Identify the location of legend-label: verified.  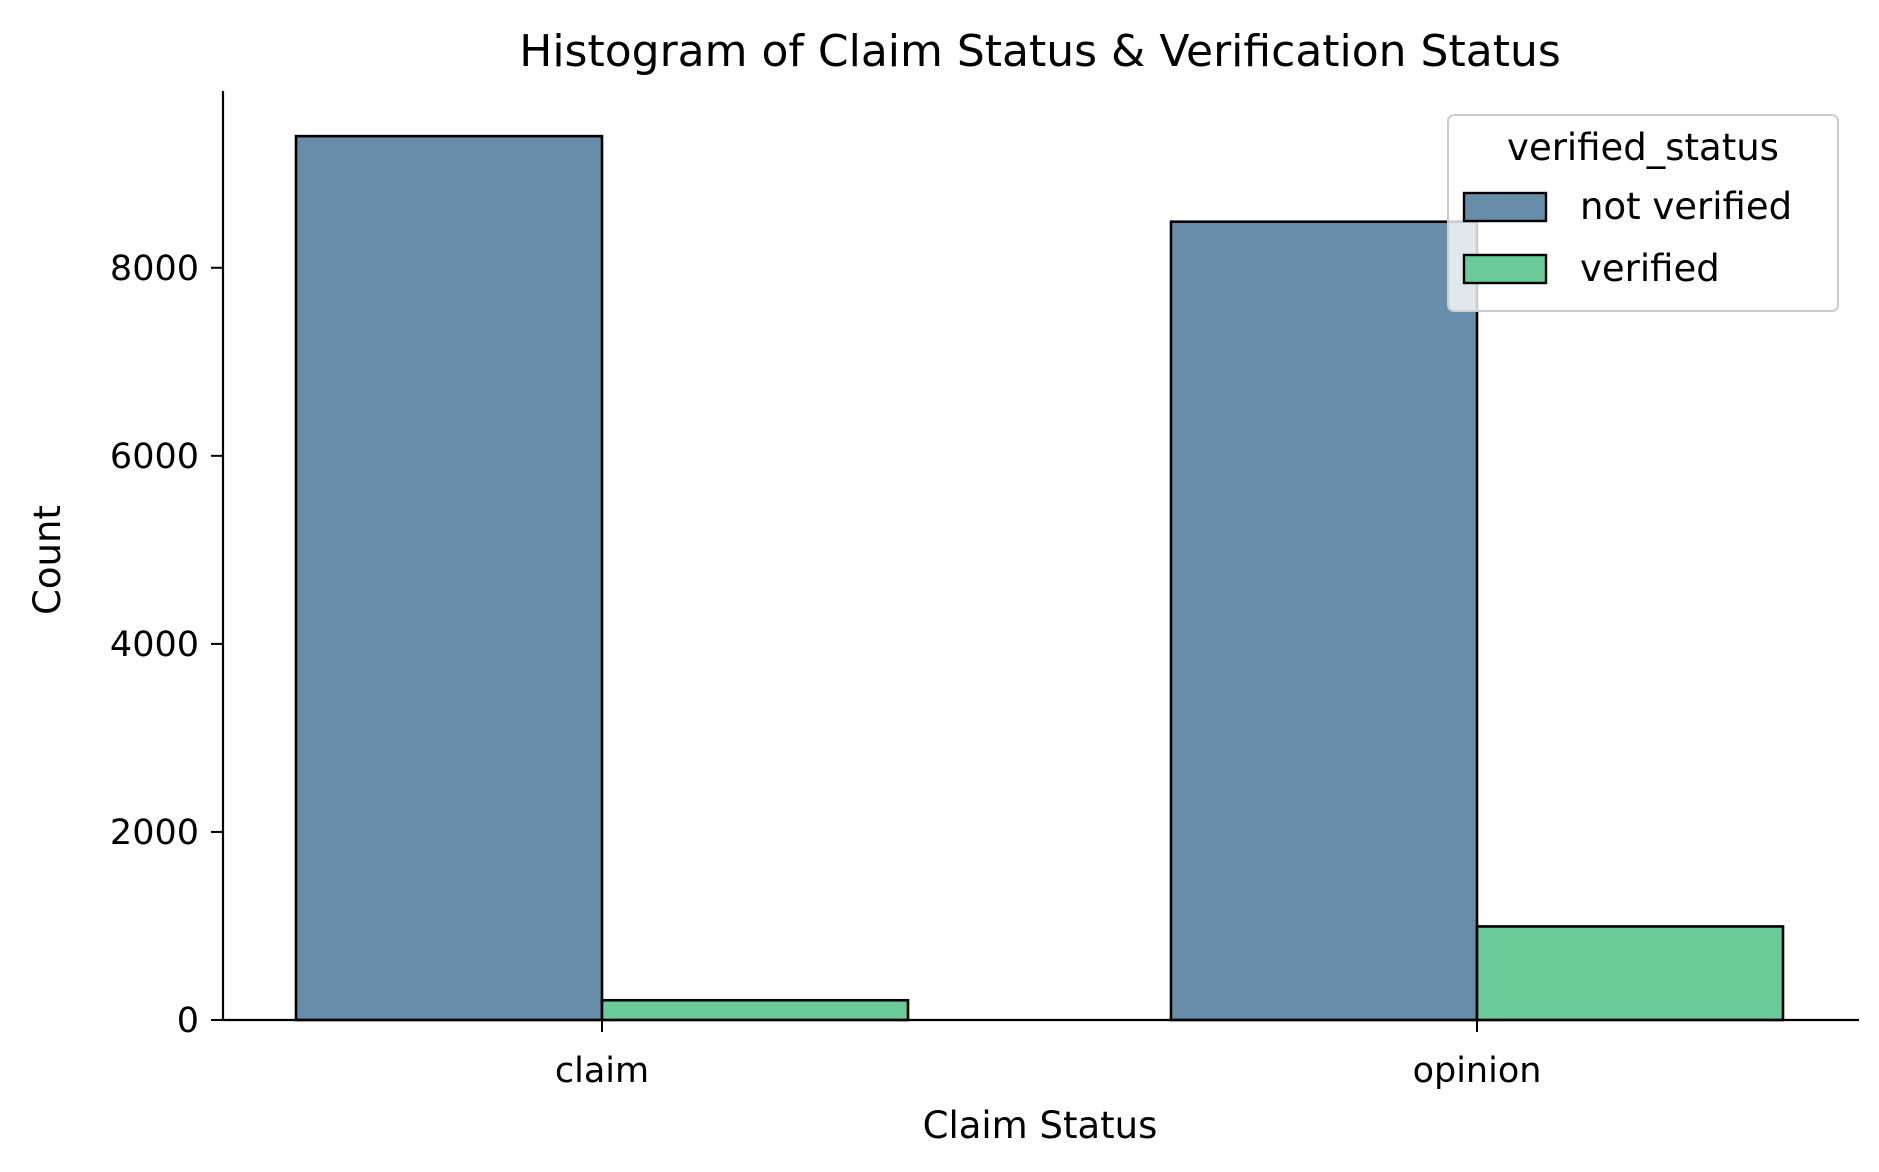
(1650, 268).